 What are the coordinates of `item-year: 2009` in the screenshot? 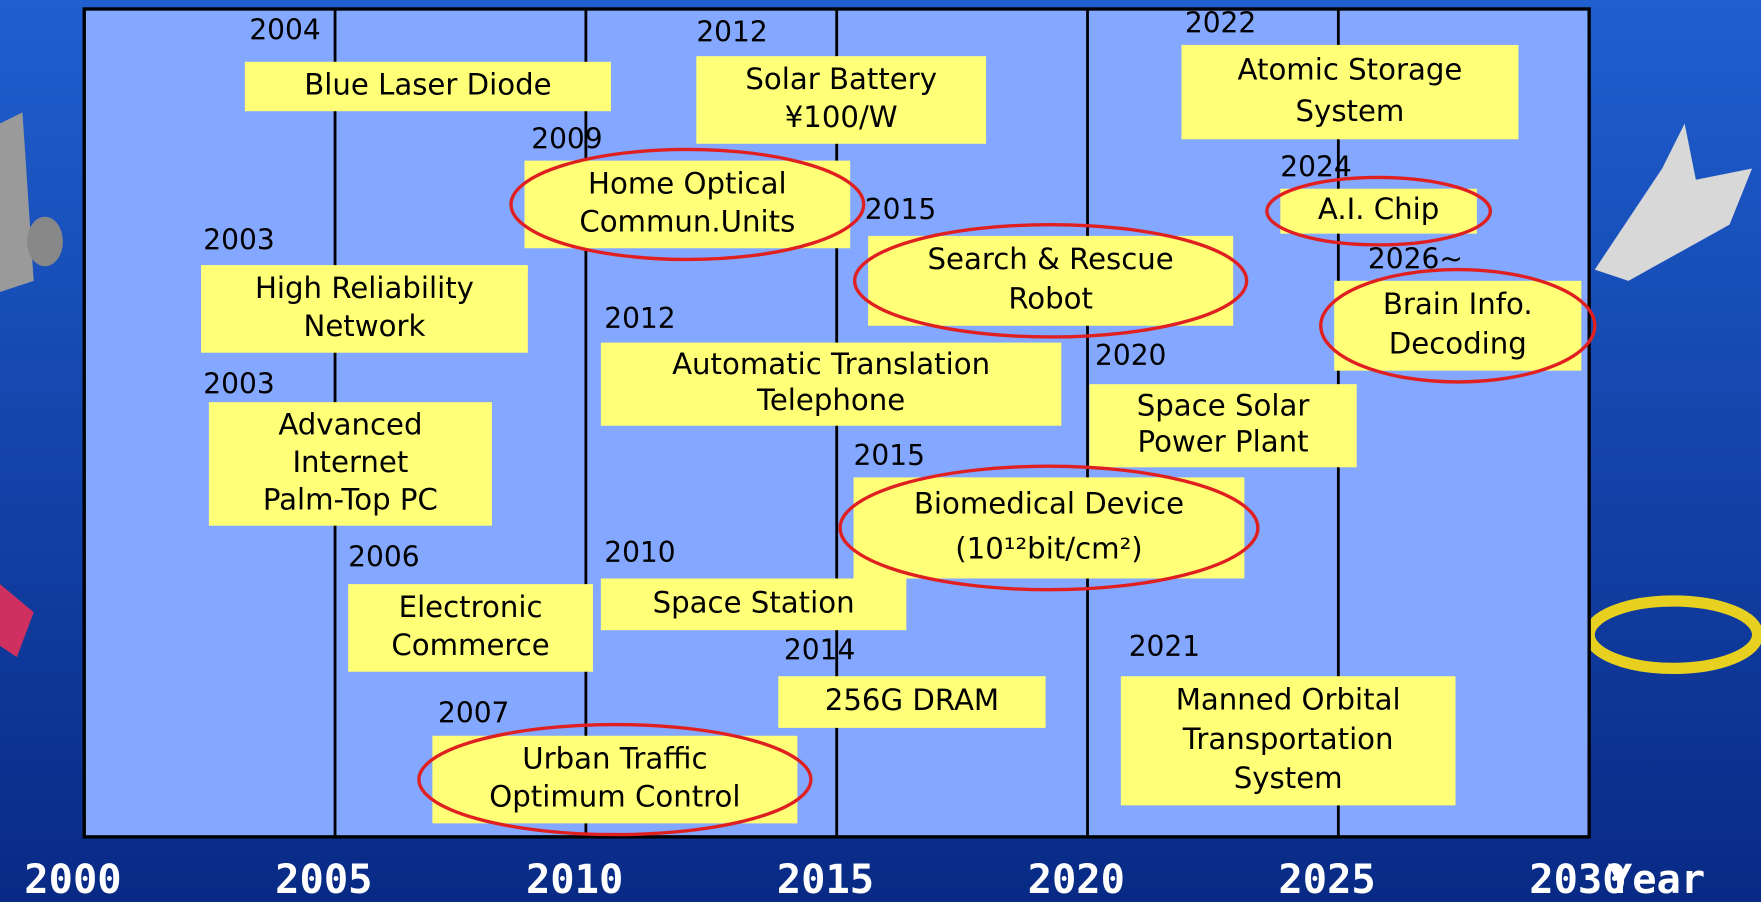 It's located at (566, 138).